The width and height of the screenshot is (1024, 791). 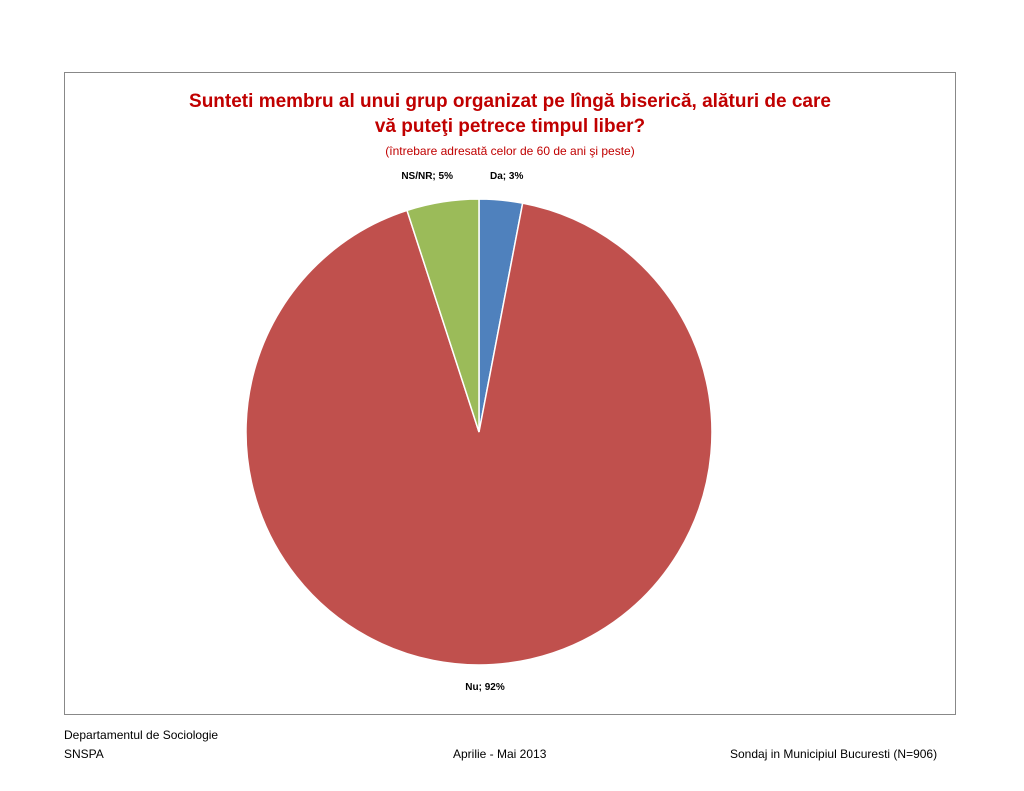 I want to click on footer-date: Aprilie - Mai 2013, so click(x=500, y=754).